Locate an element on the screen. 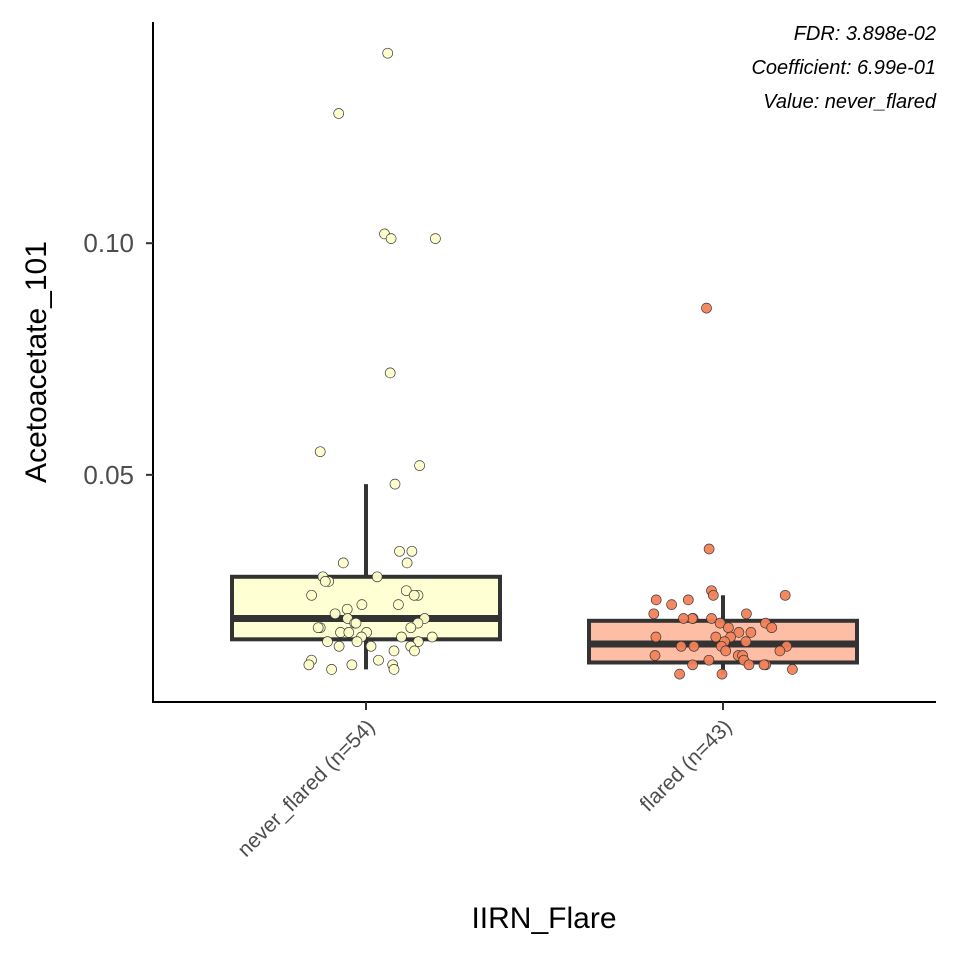  annotation-fdr: FDR: 3.898e-02 is located at coordinates (865, 34).